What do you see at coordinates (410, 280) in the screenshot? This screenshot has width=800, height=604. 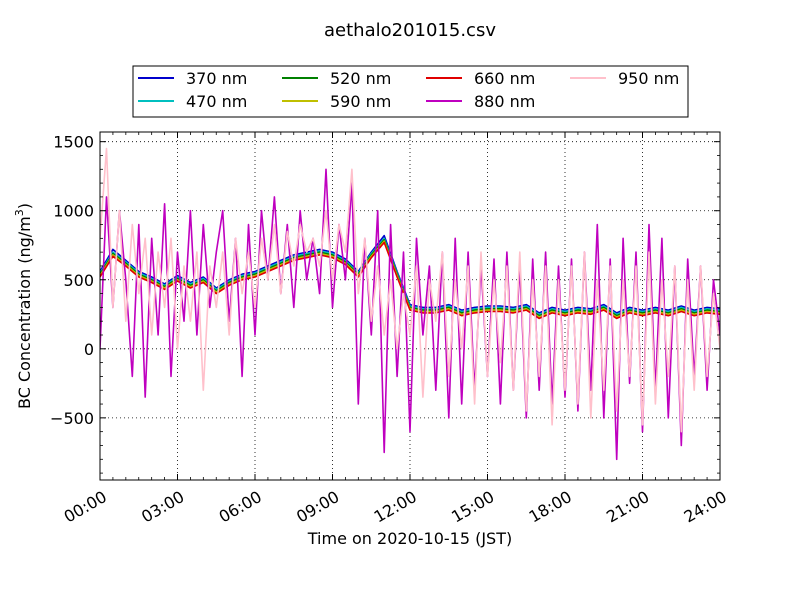 I see `series-line-660-nm` at bounding box center [410, 280].